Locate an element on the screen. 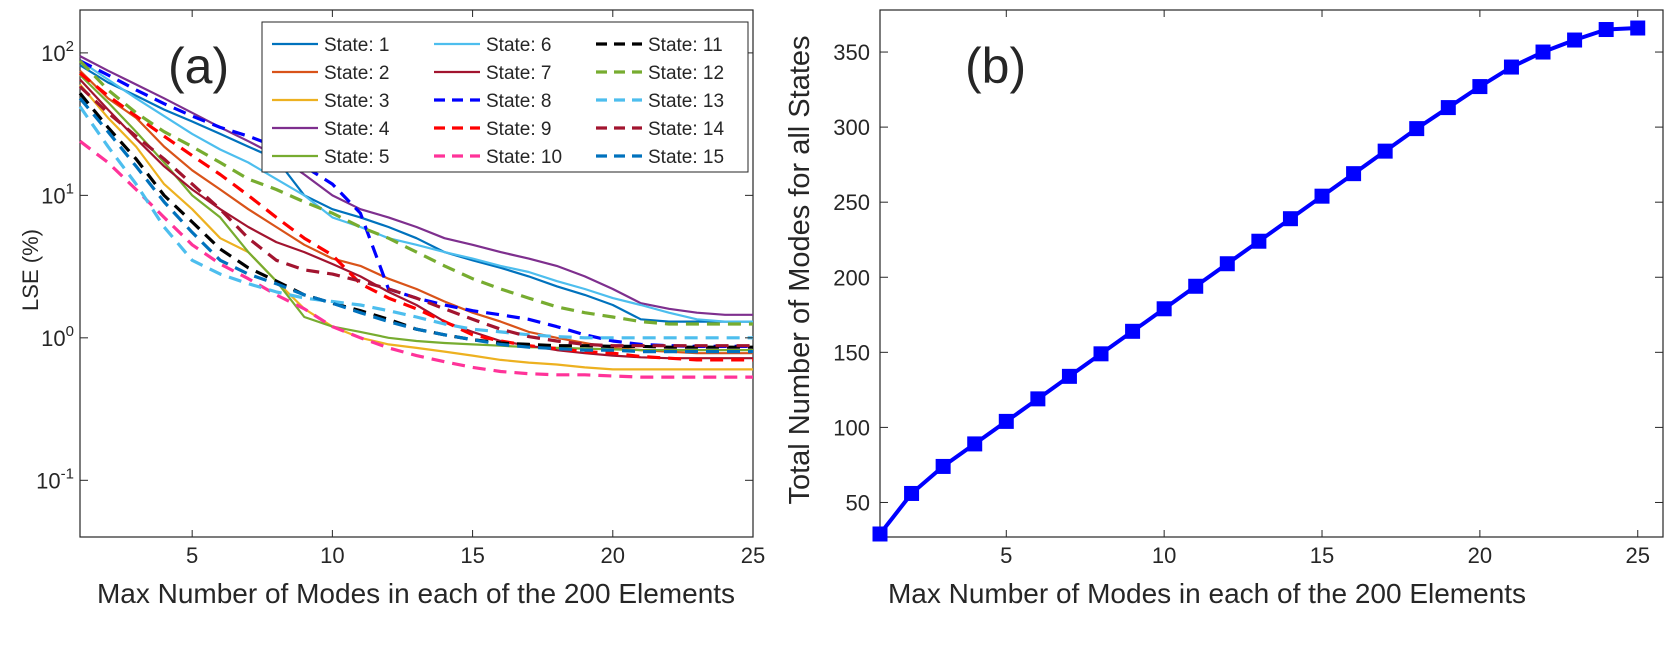  legend-label: State: 5 is located at coordinates (357, 157).